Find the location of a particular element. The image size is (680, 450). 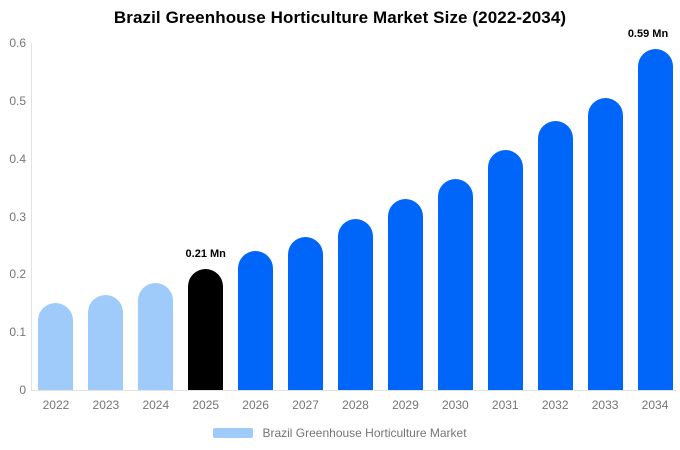

x-tick-2034: 2034 is located at coordinates (655, 405).